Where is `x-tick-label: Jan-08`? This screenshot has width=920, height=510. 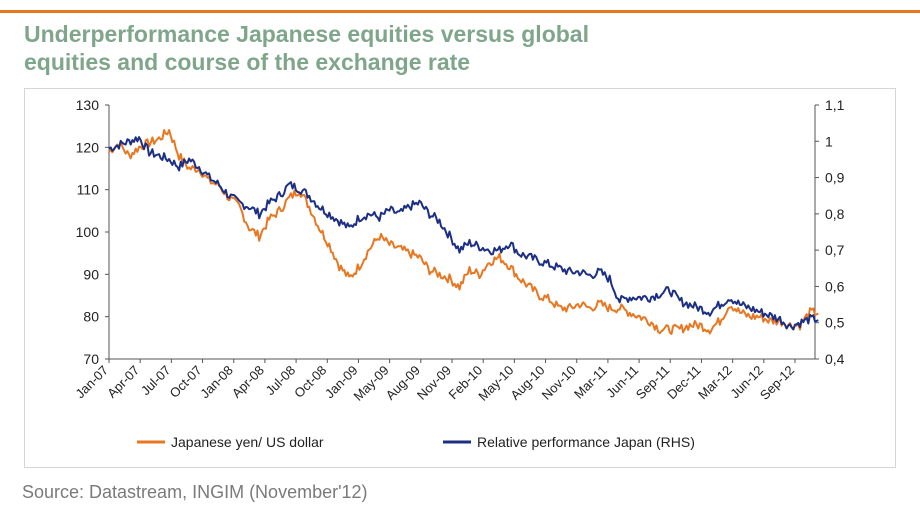 x-tick-label: Jan-08 is located at coordinates (216, 382).